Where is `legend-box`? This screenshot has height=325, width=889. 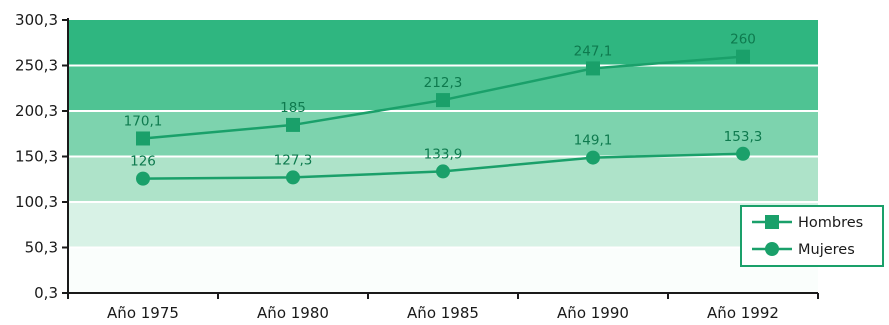 legend-box is located at coordinates (812, 236).